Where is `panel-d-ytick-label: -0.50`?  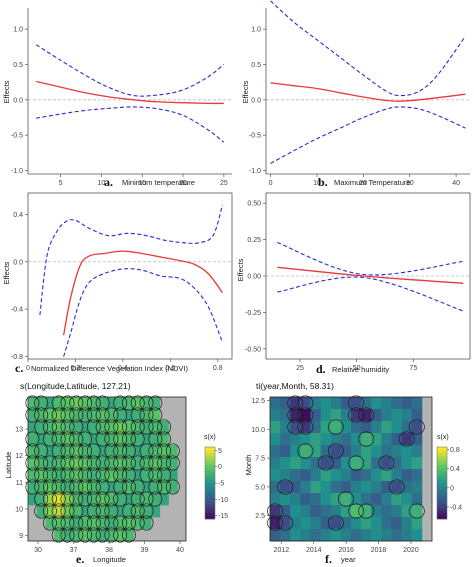
panel-d-ytick-label: -0.50 is located at coordinates (253, 349).